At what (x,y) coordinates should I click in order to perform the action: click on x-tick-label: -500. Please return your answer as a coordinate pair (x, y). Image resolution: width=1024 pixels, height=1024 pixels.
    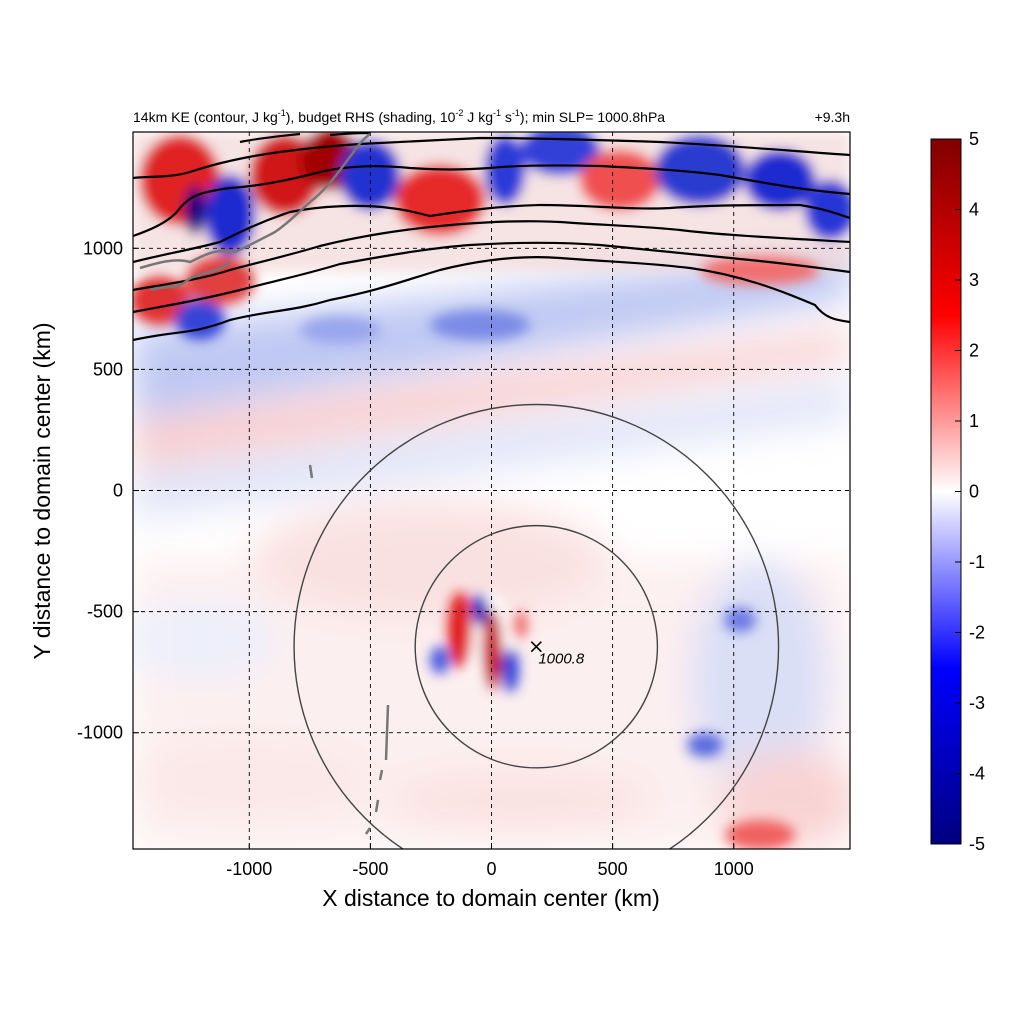
    Looking at the image, I should click on (370, 869).